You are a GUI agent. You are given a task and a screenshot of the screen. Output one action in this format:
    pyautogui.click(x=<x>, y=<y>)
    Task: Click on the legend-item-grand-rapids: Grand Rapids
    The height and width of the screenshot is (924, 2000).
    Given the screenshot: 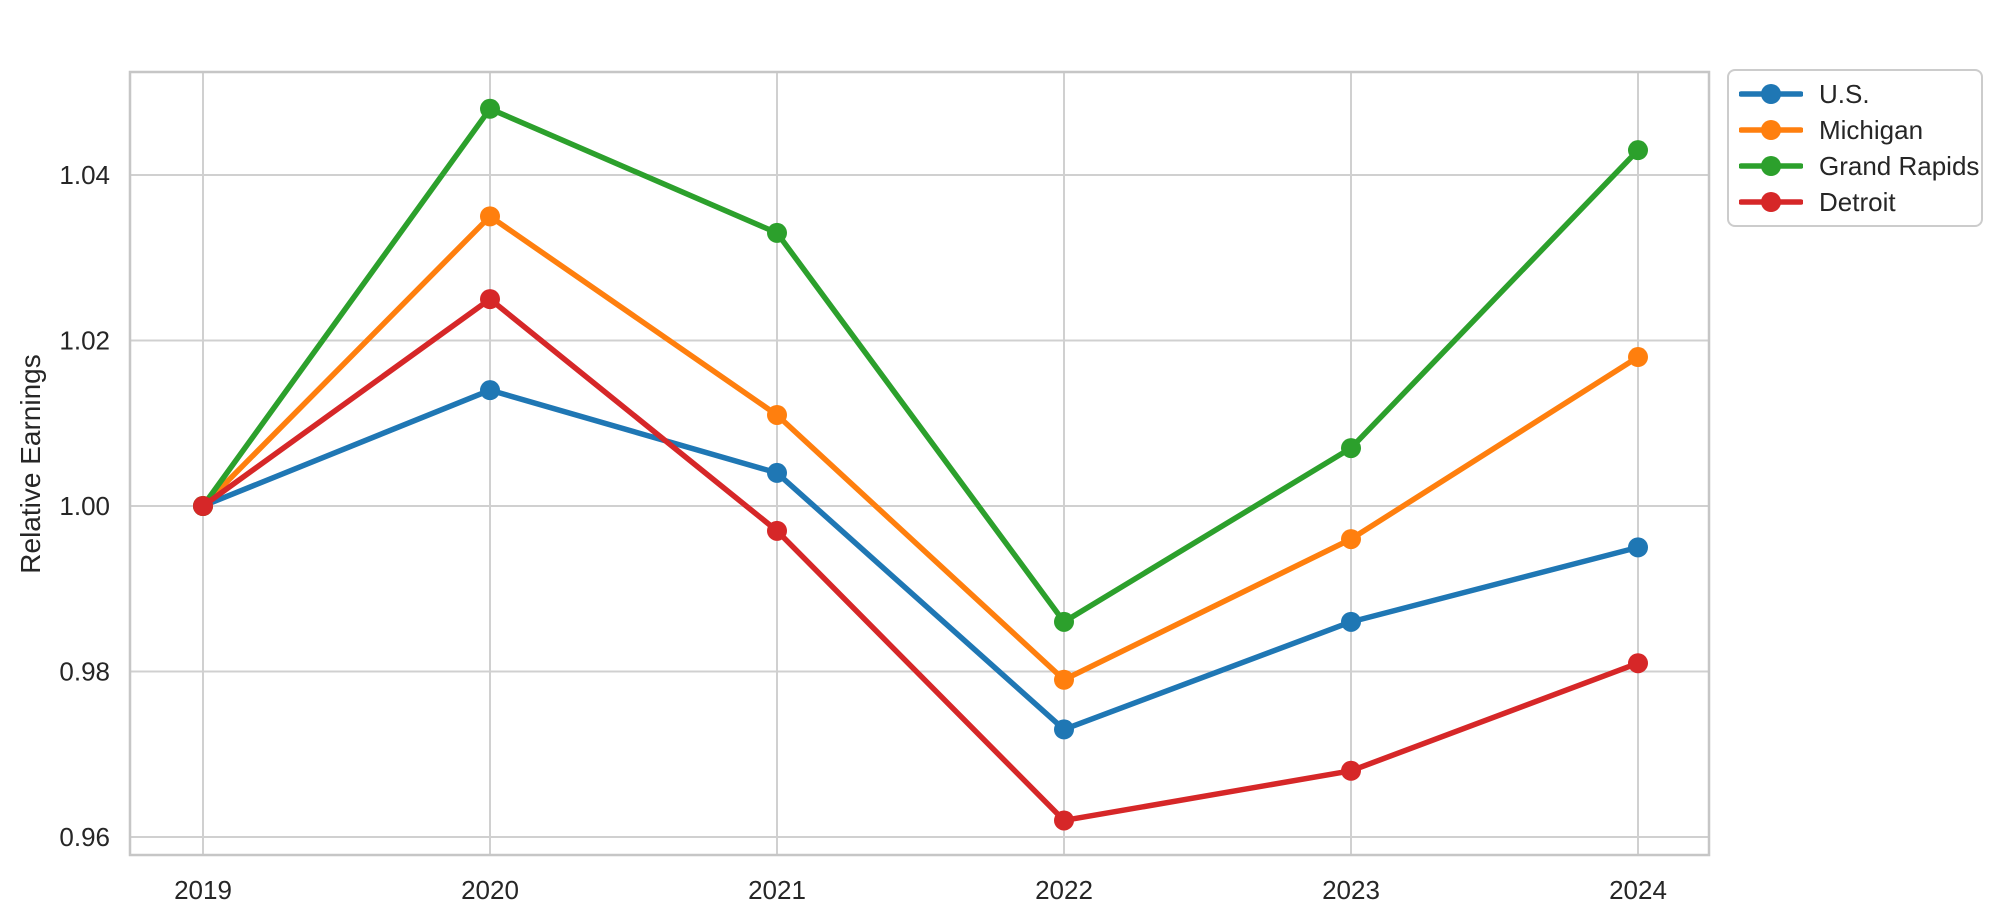 What is the action you would take?
    pyautogui.click(x=1857, y=166)
    